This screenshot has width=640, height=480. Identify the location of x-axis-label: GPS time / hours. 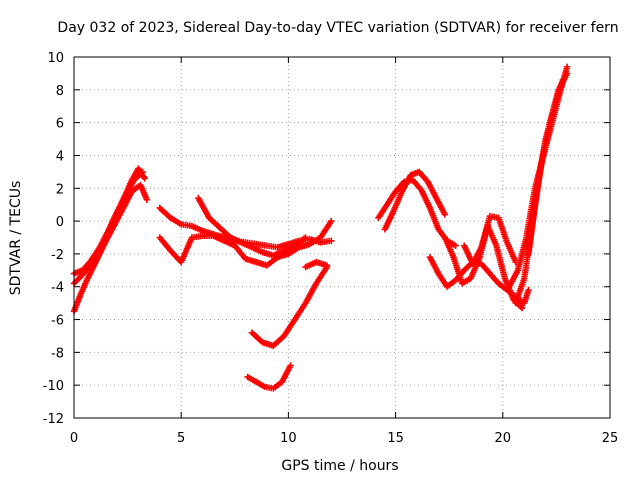
(339, 466).